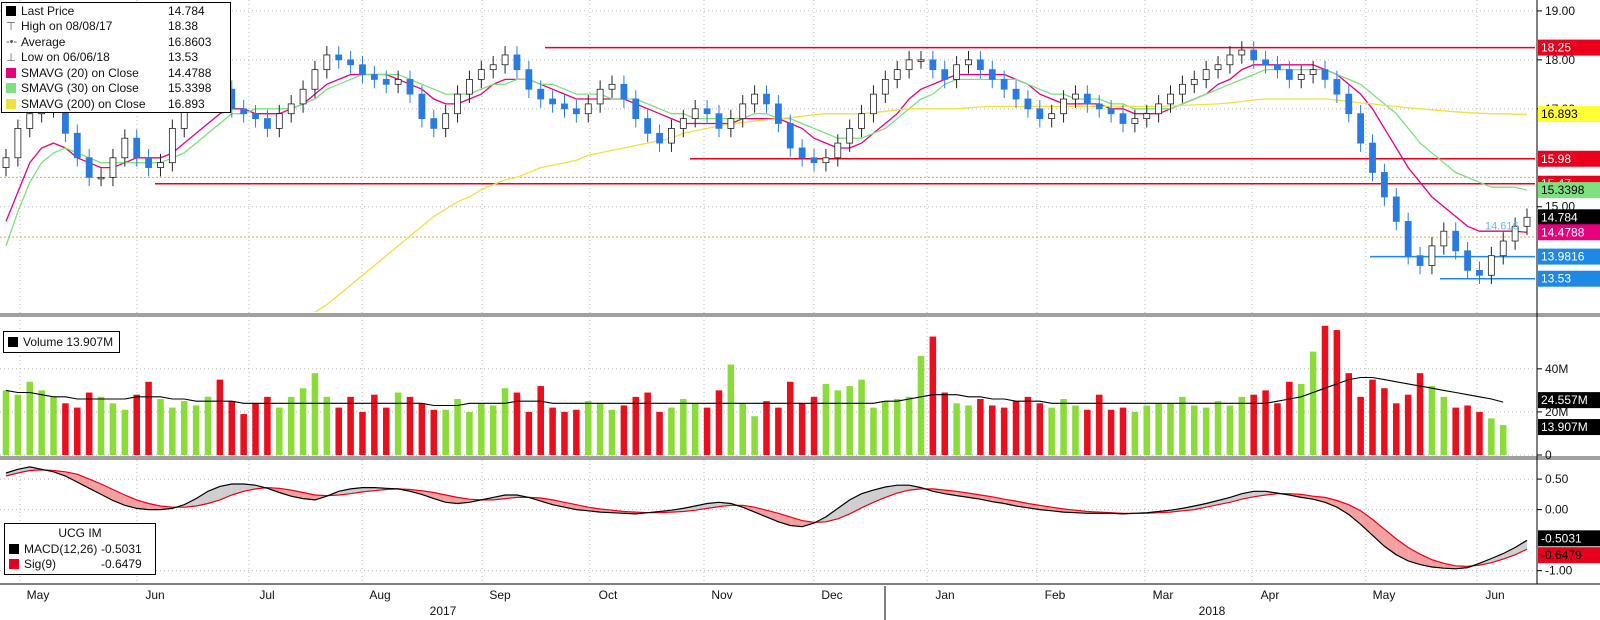 The width and height of the screenshot is (1600, 620). I want to click on price-legend-label: SMAVG (20) on Close, so click(80, 72).